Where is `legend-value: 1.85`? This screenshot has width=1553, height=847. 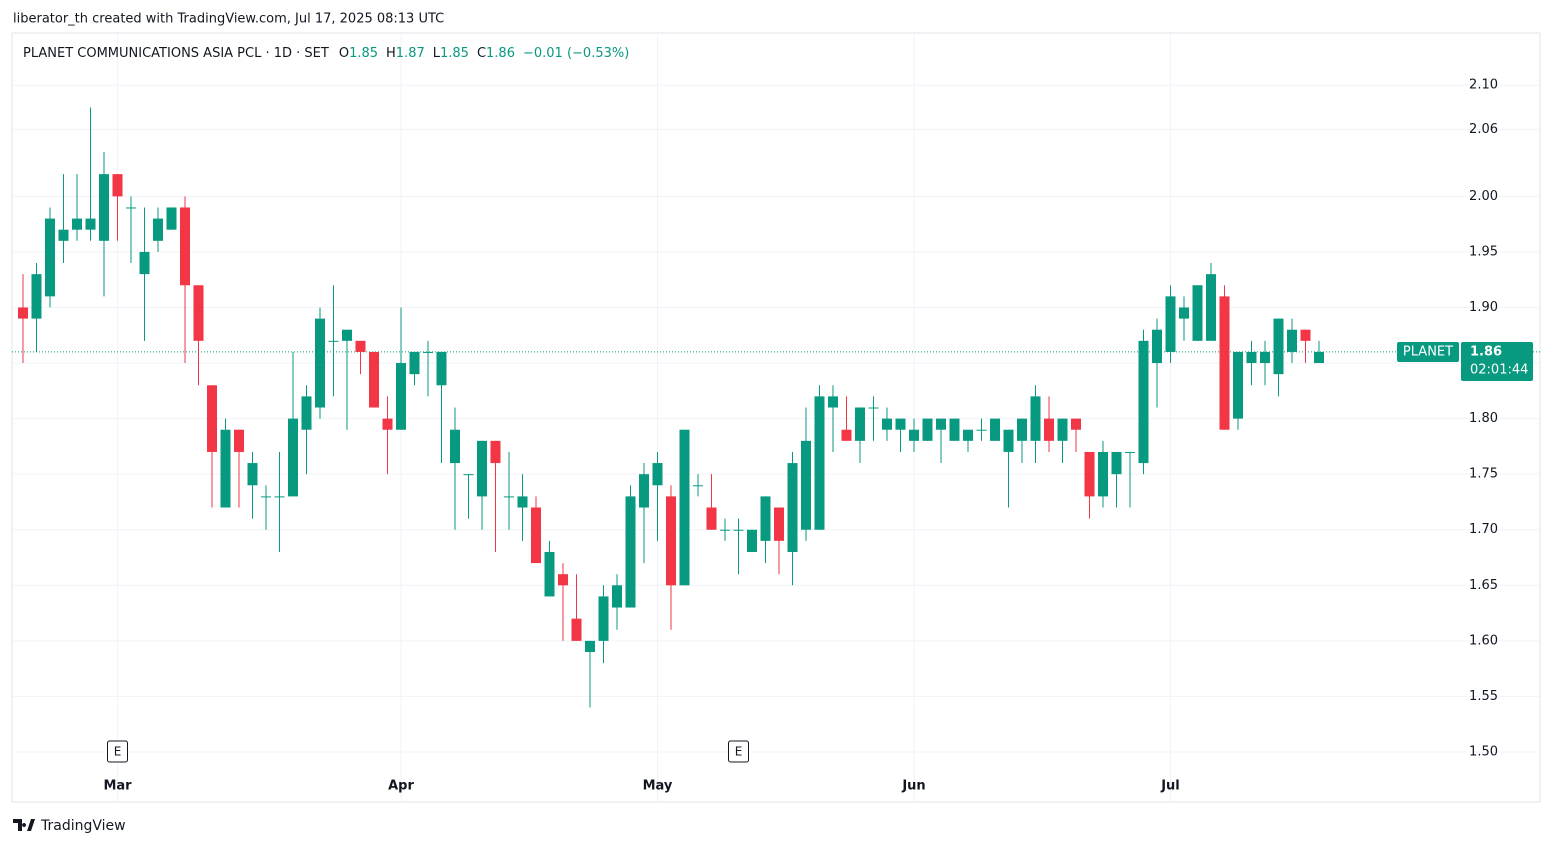
legend-value: 1.85 is located at coordinates (363, 53).